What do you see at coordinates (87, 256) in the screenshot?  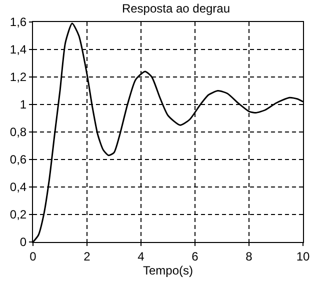 I see `x-tick-label: 2` at bounding box center [87, 256].